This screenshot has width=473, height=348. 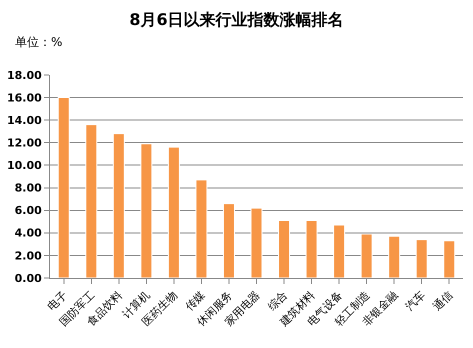 I want to click on x-tick-label: 汽车, so click(x=415, y=301).